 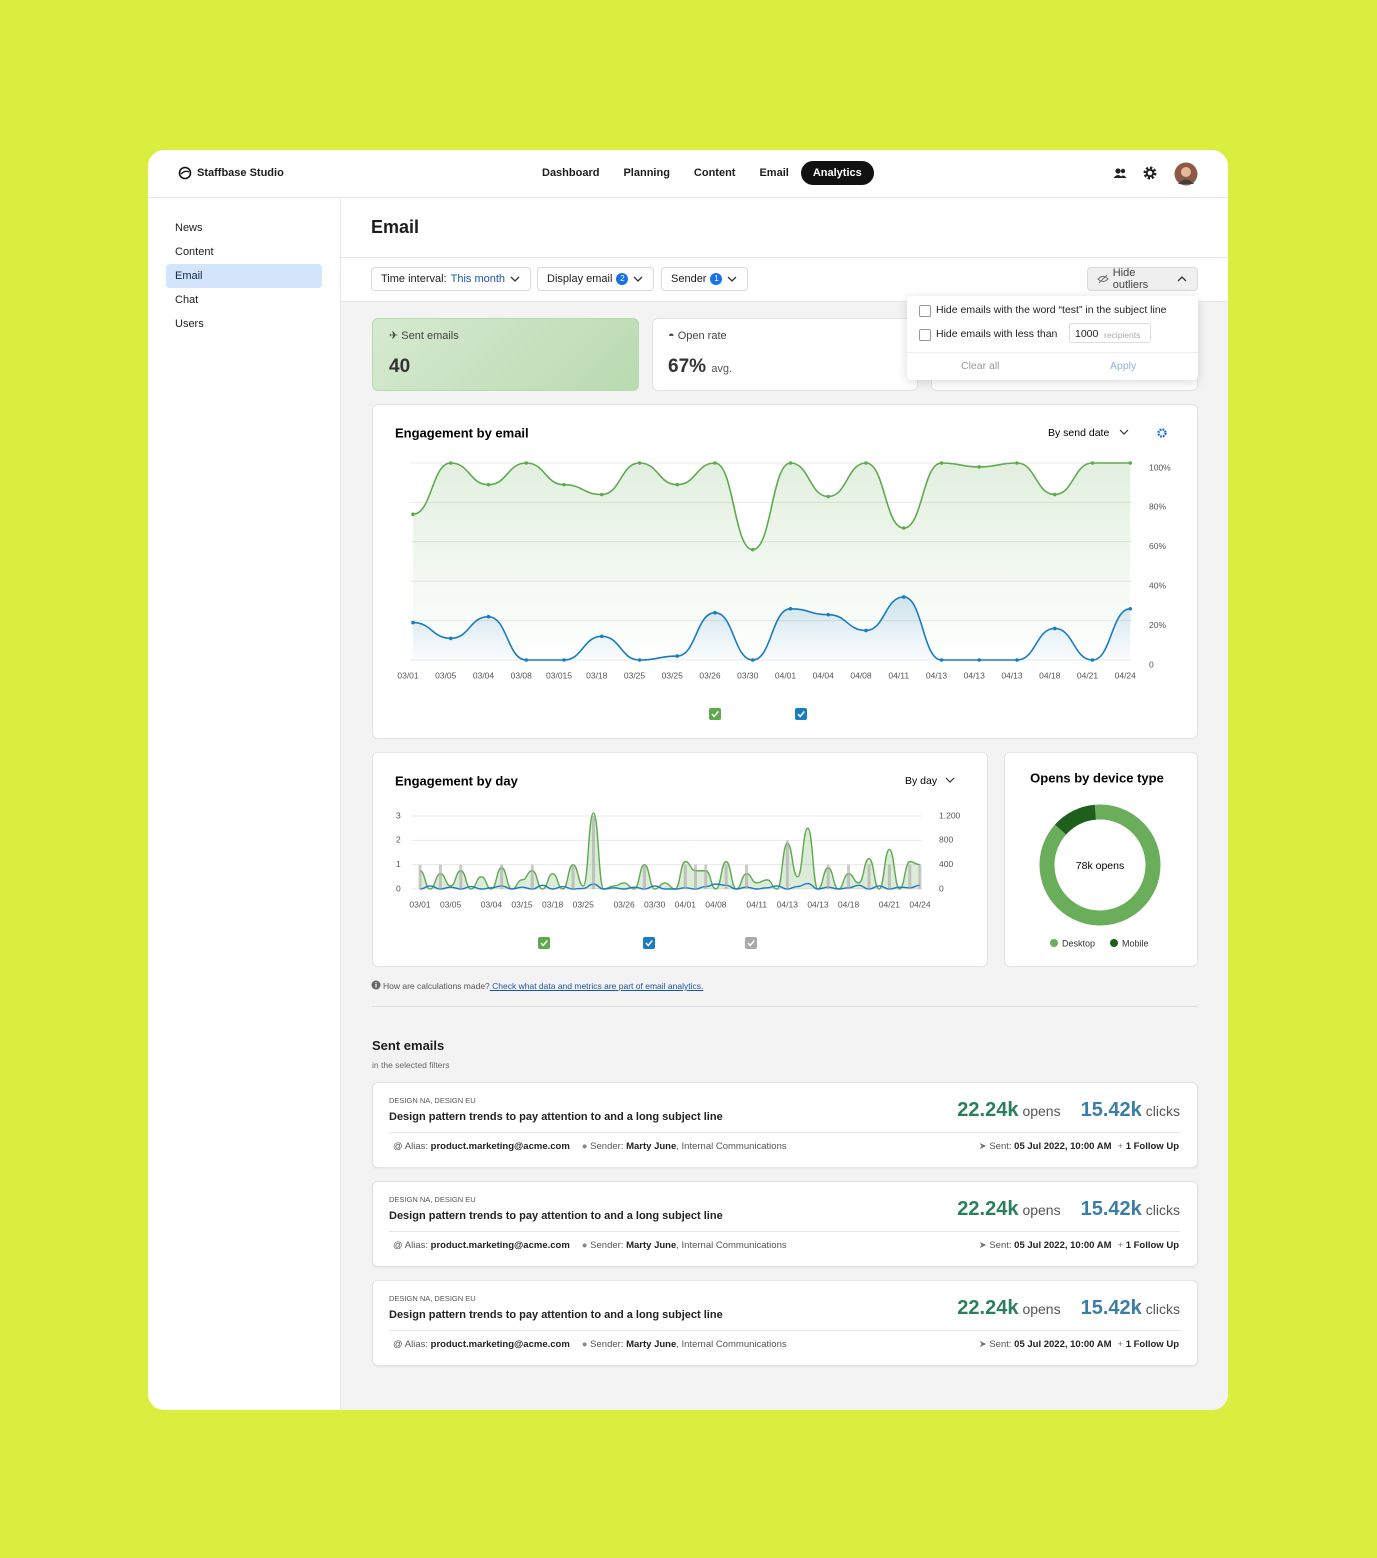 What do you see at coordinates (921, 781) in the screenshot?
I see `dropdown: By day` at bounding box center [921, 781].